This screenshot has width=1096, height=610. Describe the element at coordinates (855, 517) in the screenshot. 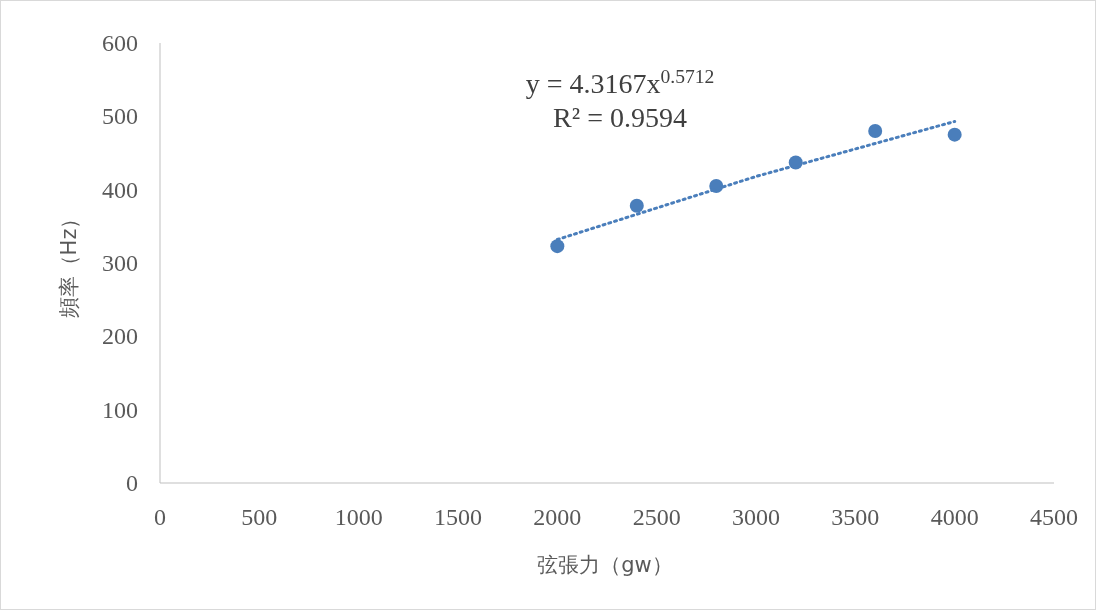

I see `x-tick-label: 3500` at that location.